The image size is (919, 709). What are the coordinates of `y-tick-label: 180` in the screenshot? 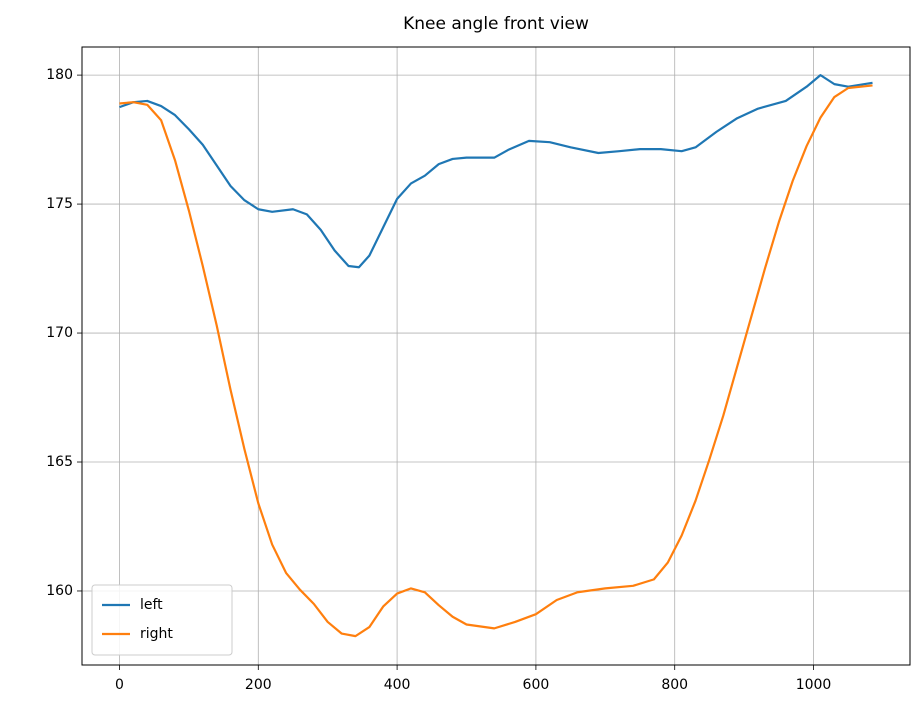 It's located at (59, 75).